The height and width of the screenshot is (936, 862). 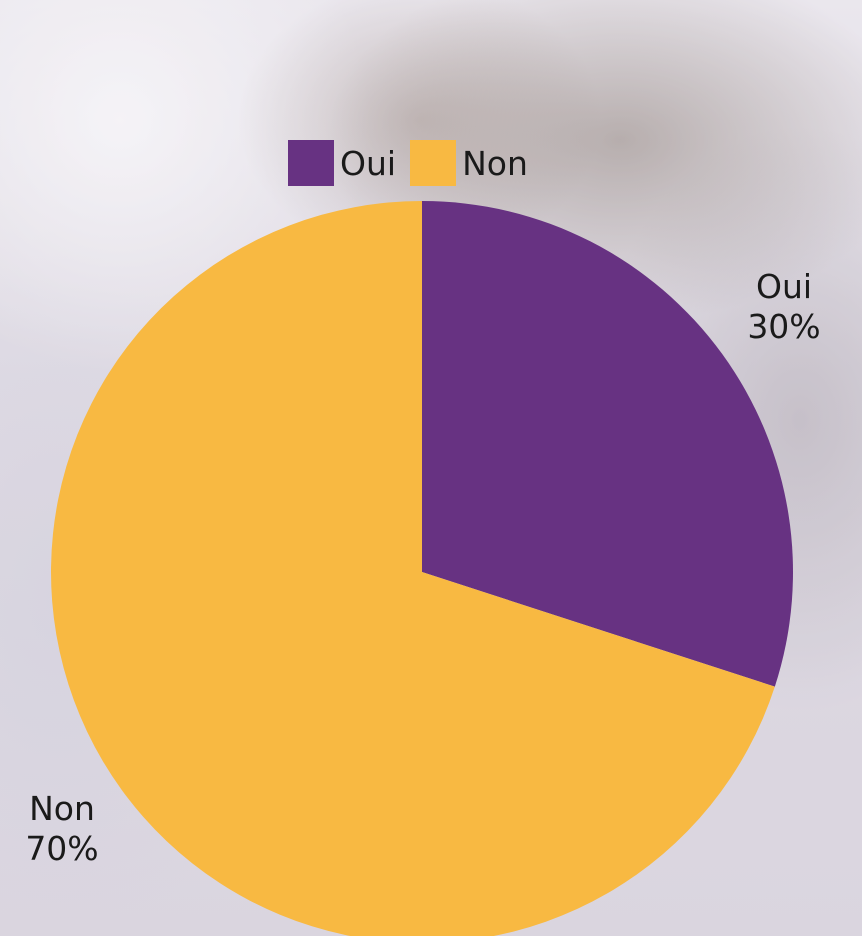 I want to click on slice-label-non: Non 70%, so click(x=61, y=828).